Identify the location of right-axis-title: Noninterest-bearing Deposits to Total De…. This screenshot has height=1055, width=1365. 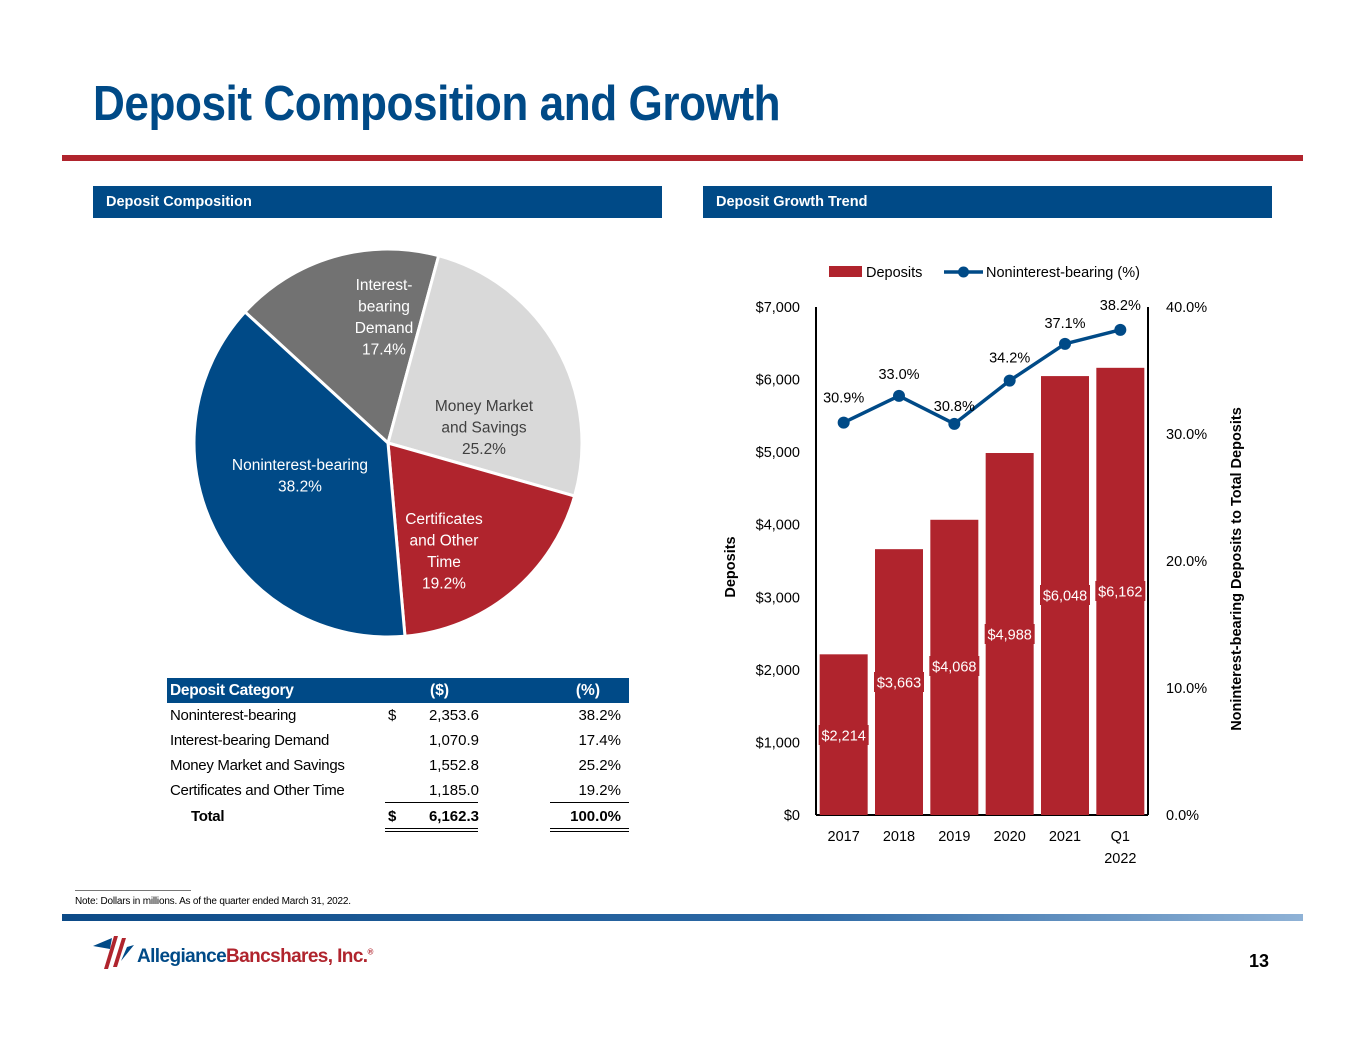
(1237, 569).